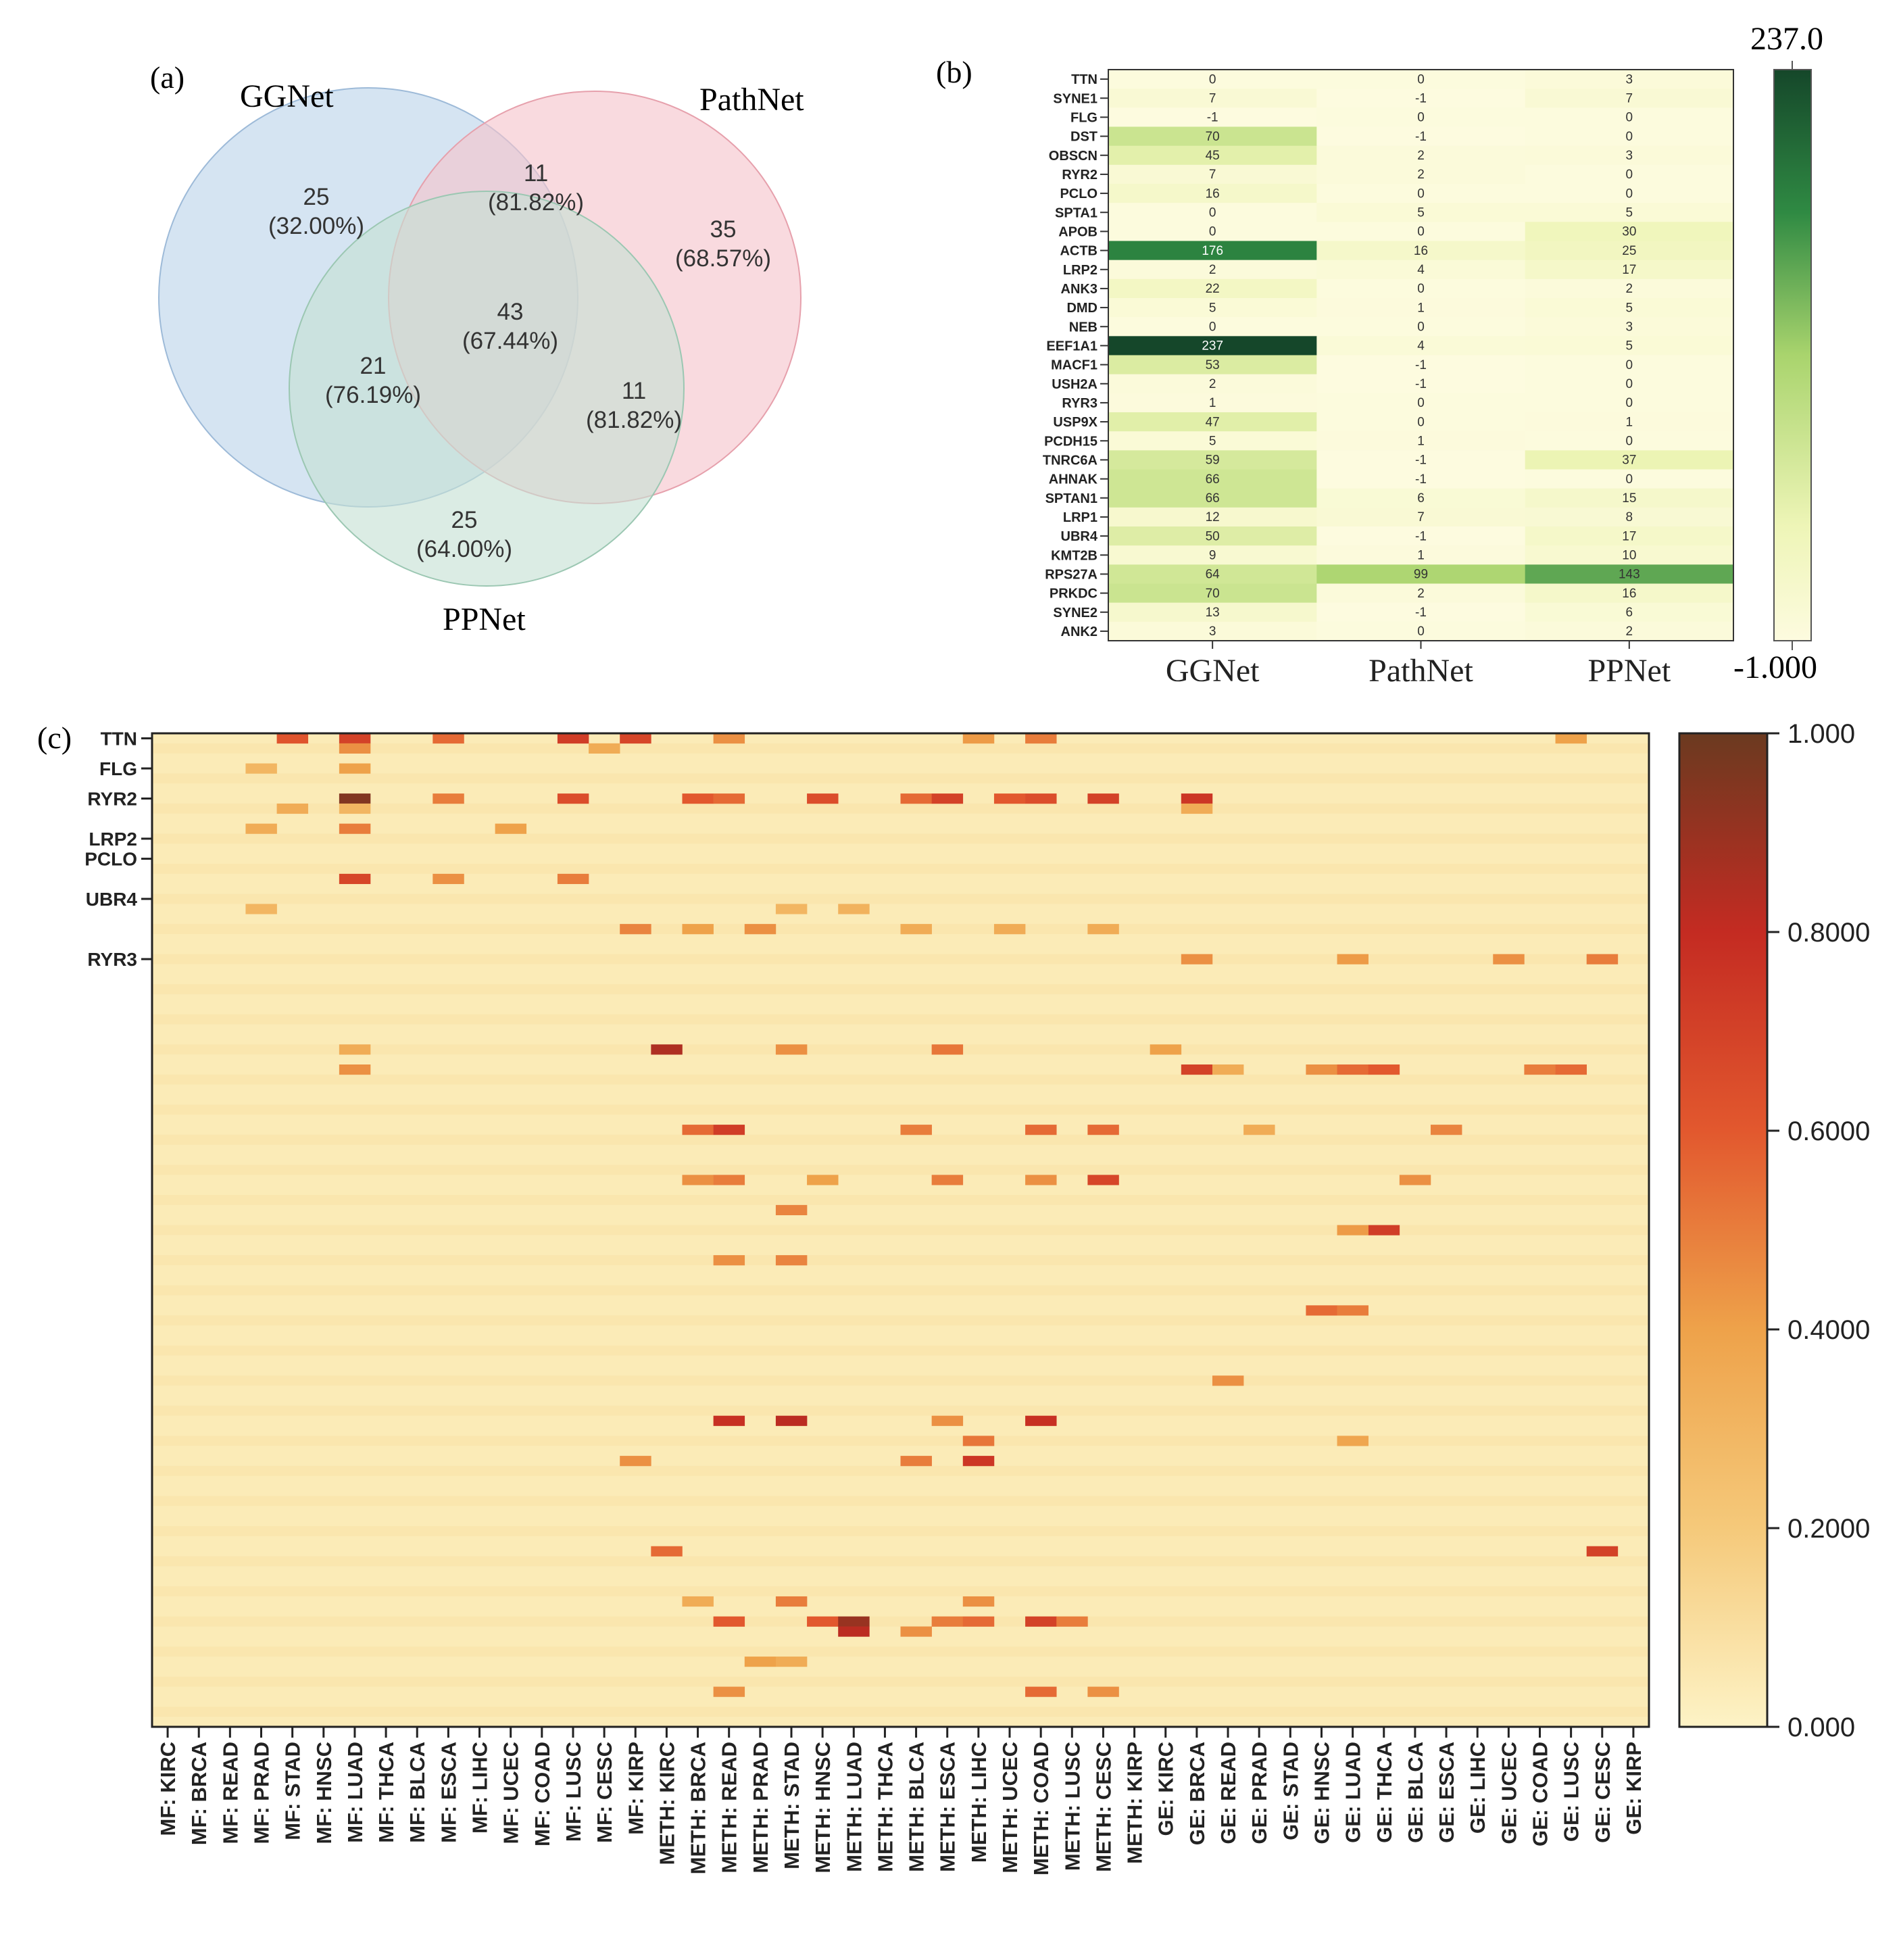 The height and width of the screenshot is (1960, 1899). Describe the element at coordinates (1629, 517) in the screenshot. I see `heatmap-b-value: 8` at that location.